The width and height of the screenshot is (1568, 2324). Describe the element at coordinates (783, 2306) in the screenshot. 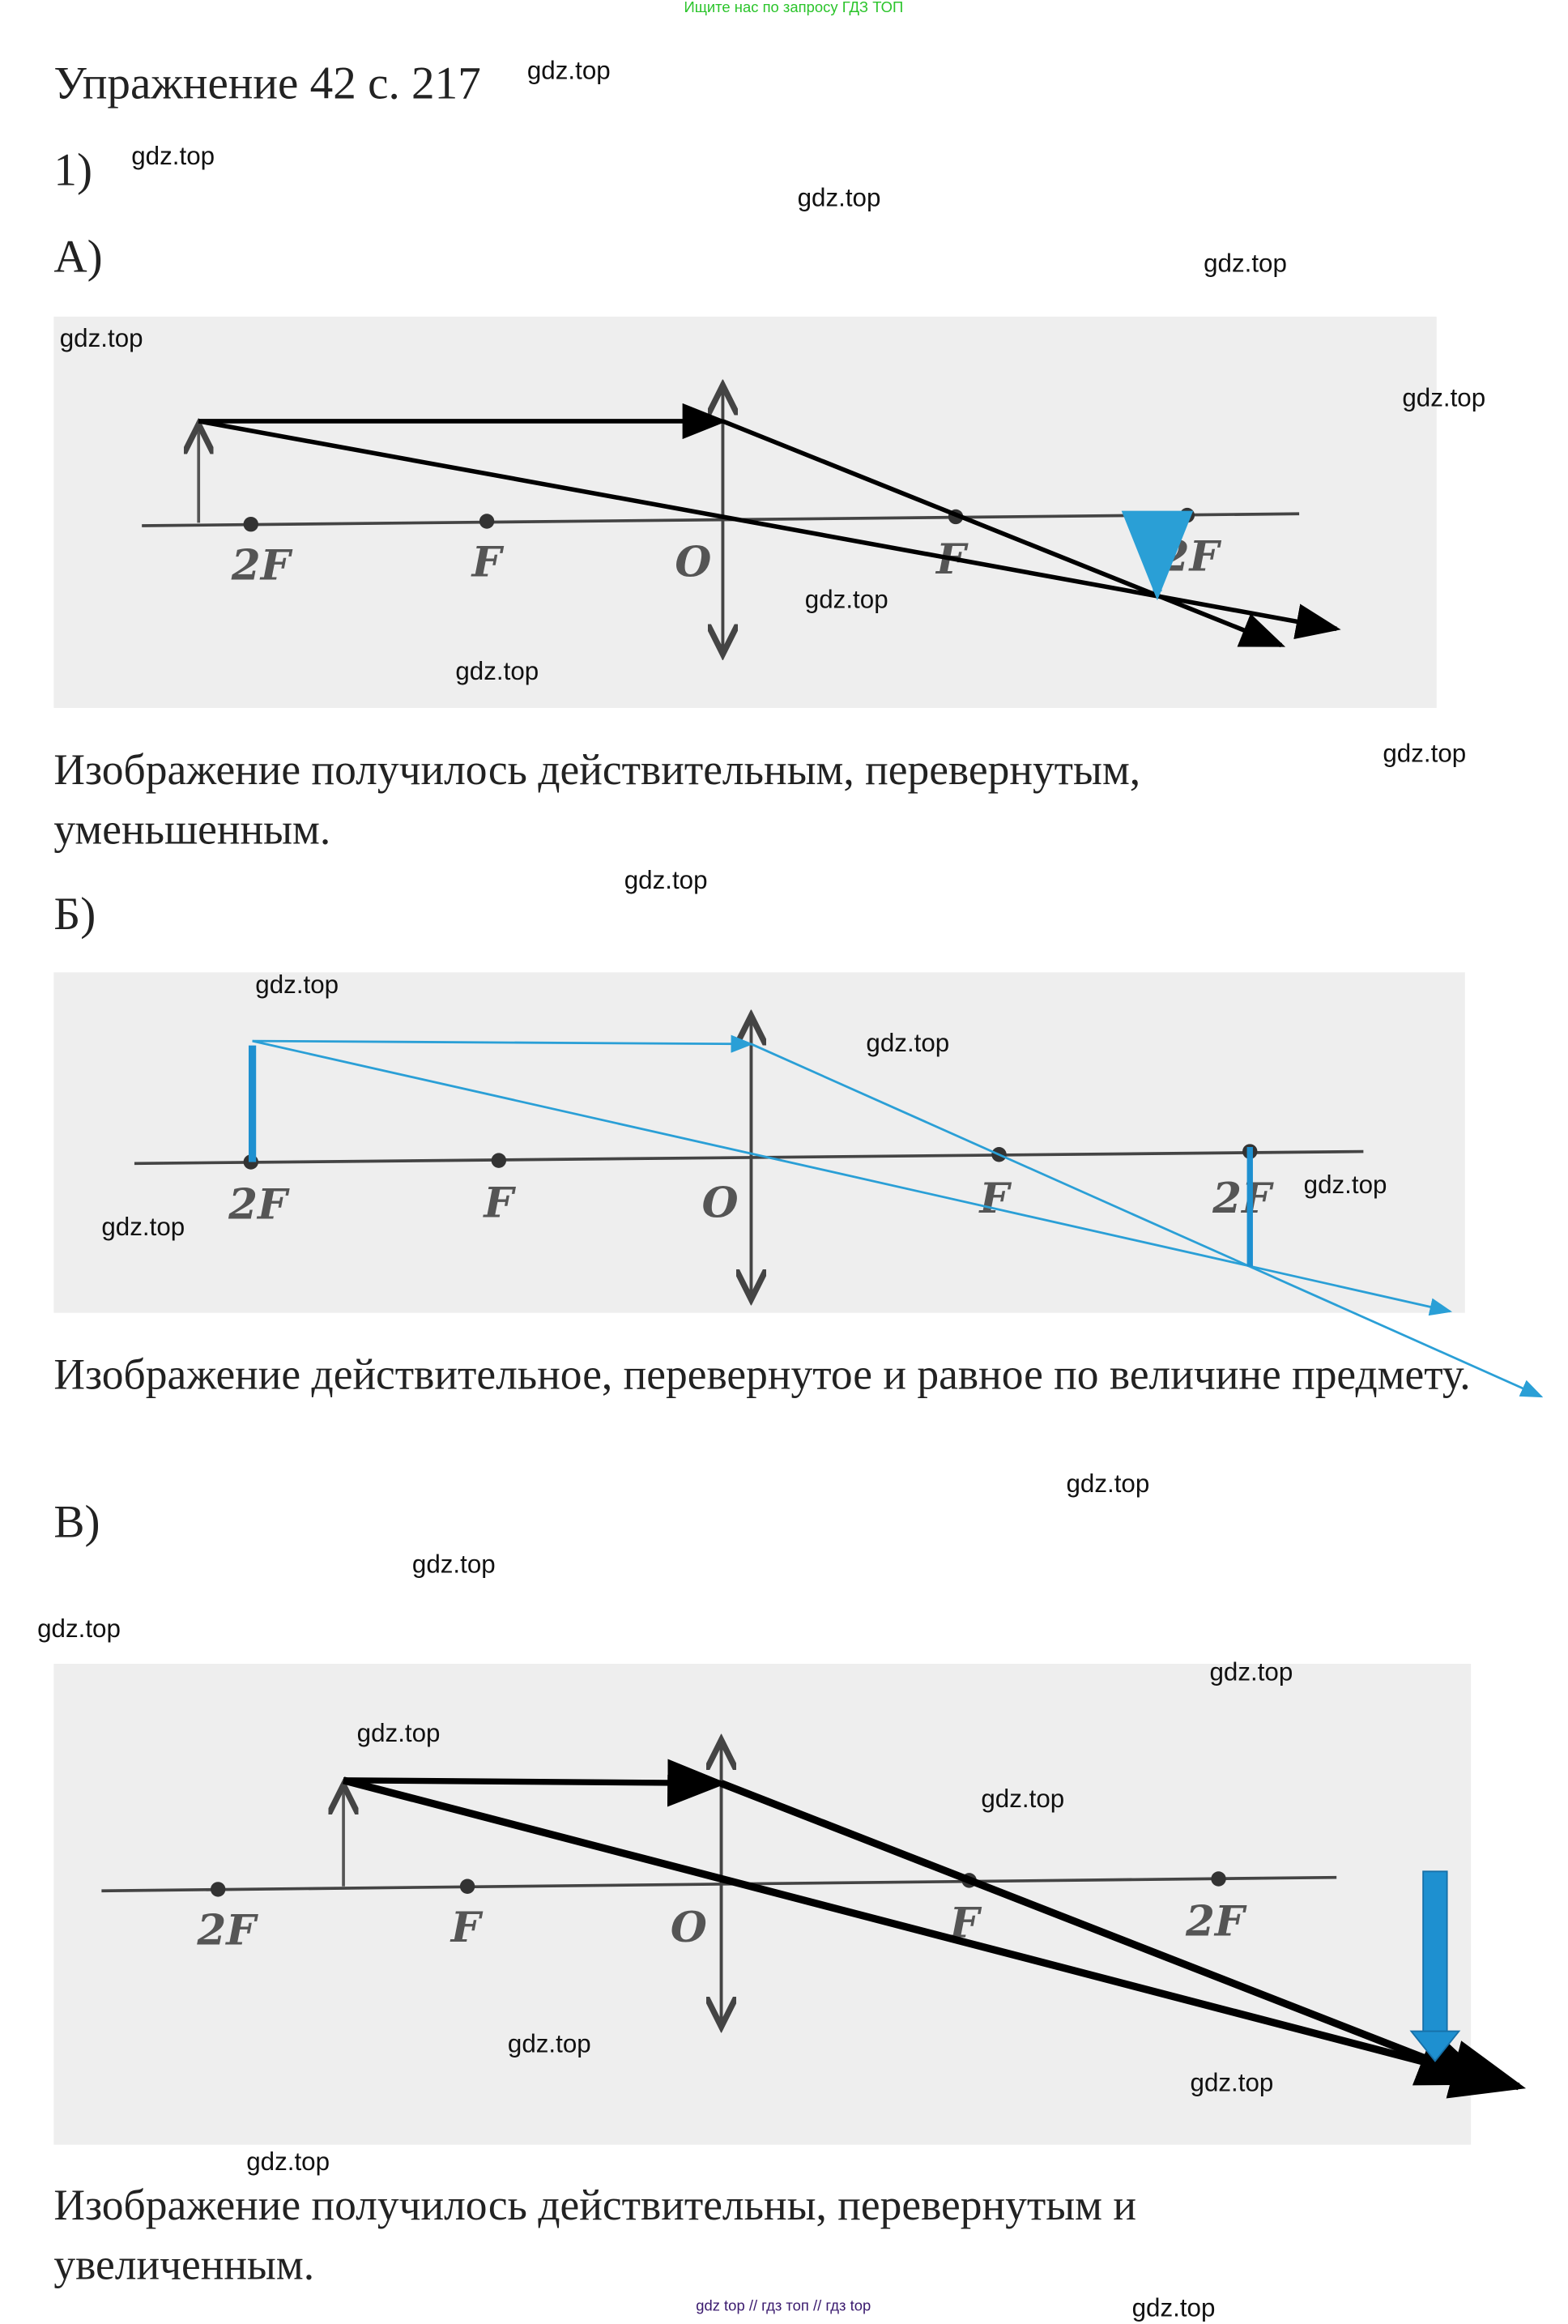

I see `footer-links: gdz top // гдз топ // гдз top` at that location.